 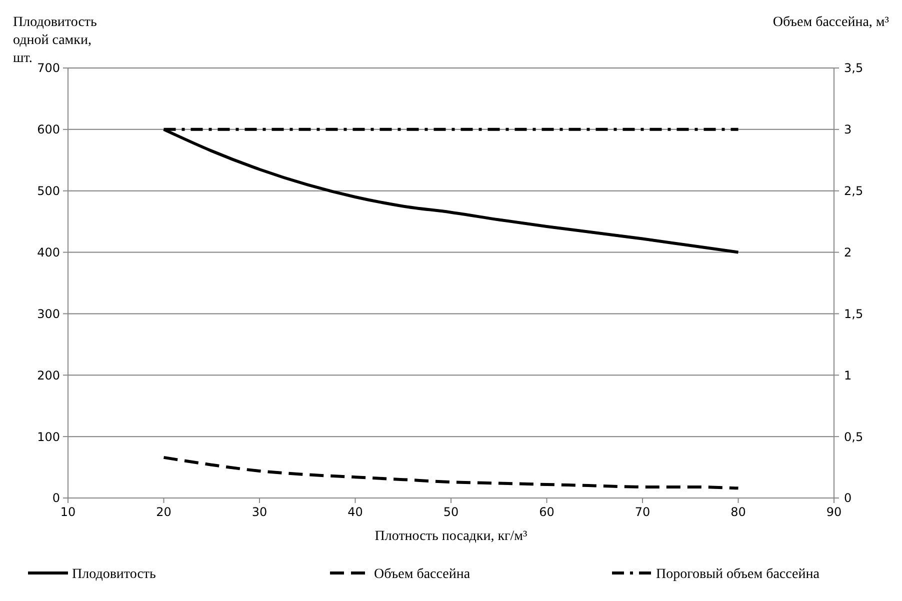 What do you see at coordinates (848, 498) in the screenshot?
I see `y2-tick-label: 0` at bounding box center [848, 498].